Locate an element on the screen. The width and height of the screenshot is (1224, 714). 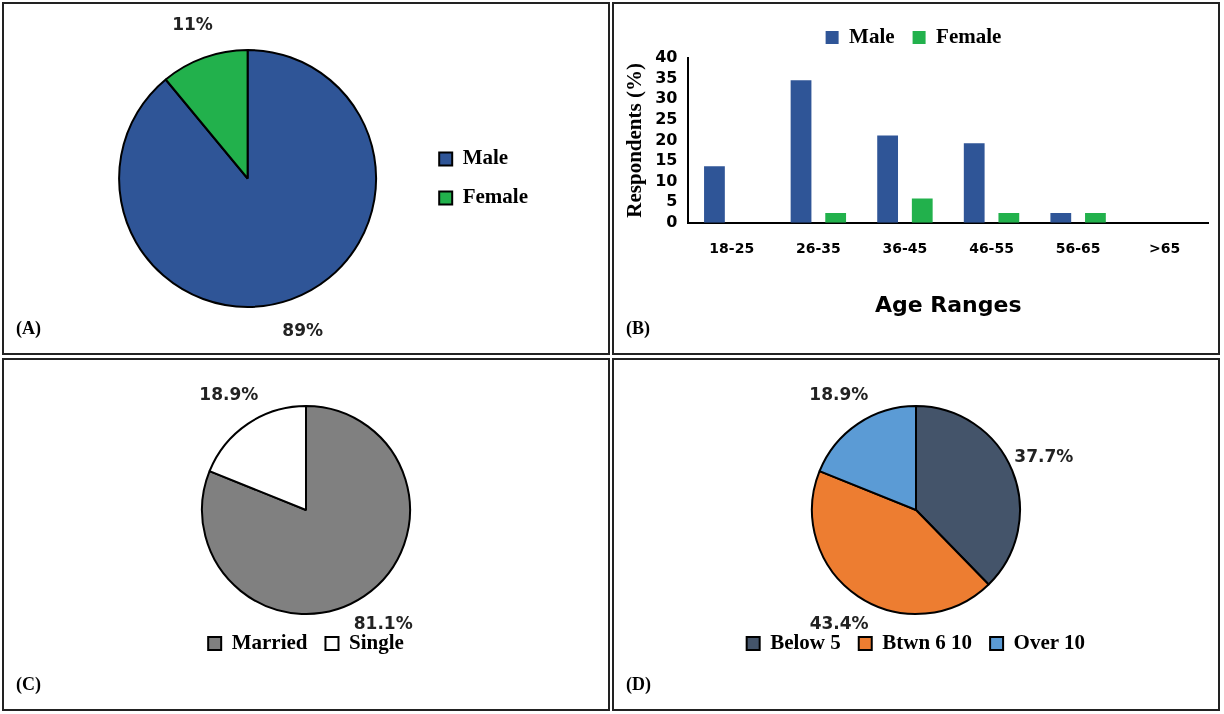
x-tick-label: 46-55 is located at coordinates (991, 247).